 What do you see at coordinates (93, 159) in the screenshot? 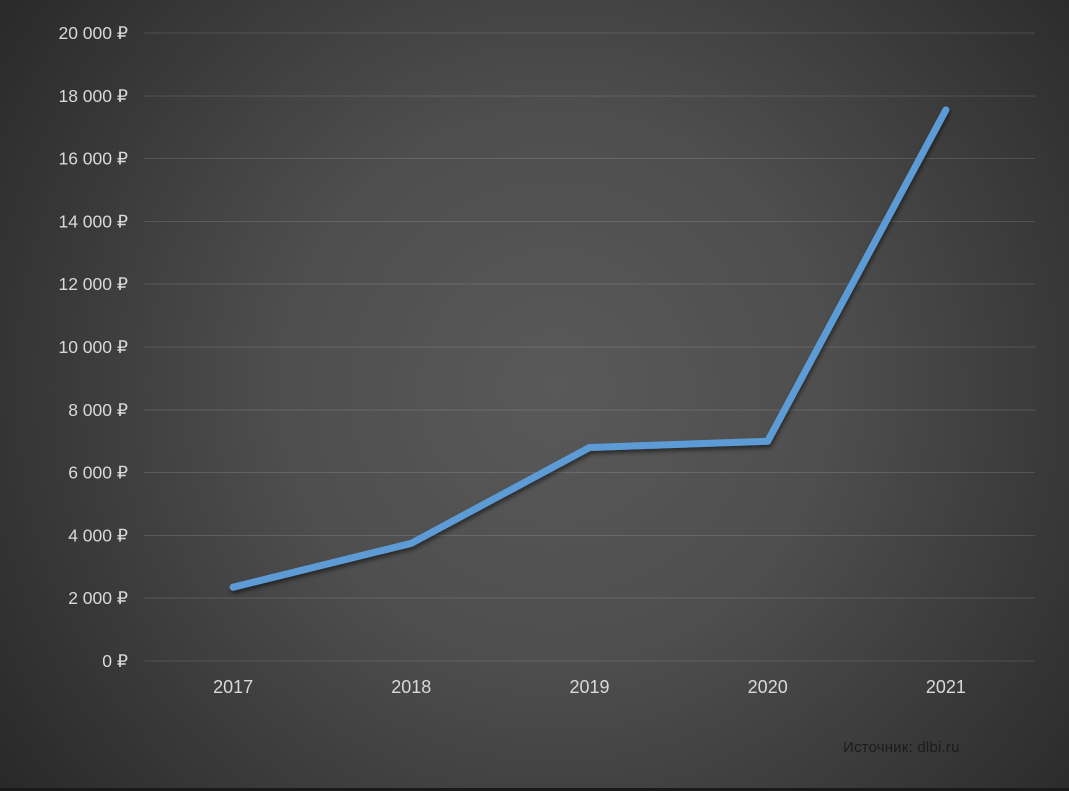
I see `y-axis-tick-label: 16 000 ₽` at bounding box center [93, 159].